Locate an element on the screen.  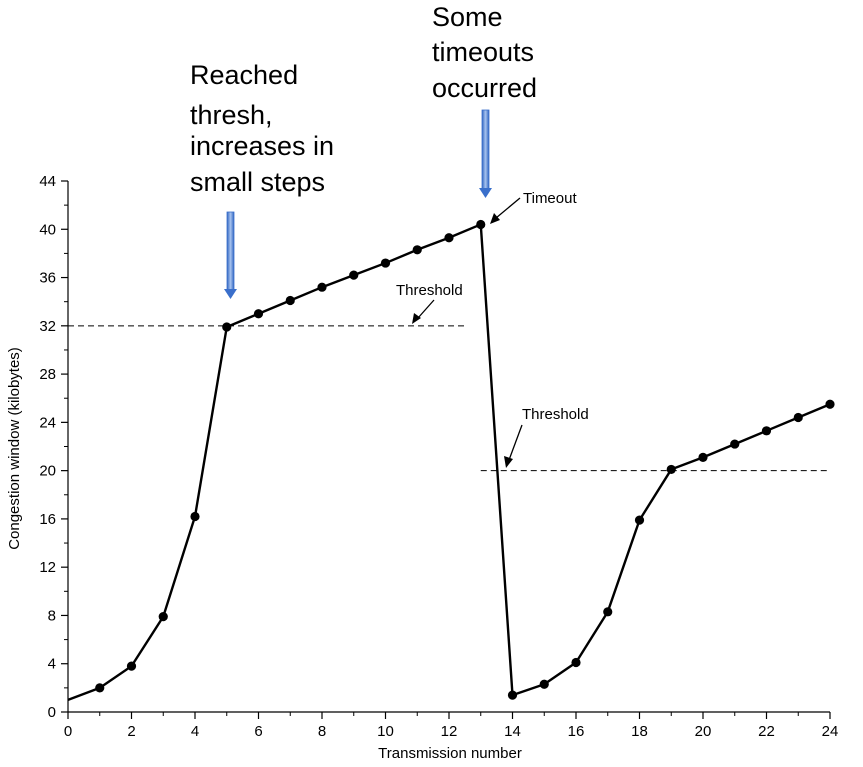
x-tick-label: 10 is located at coordinates (385, 731).